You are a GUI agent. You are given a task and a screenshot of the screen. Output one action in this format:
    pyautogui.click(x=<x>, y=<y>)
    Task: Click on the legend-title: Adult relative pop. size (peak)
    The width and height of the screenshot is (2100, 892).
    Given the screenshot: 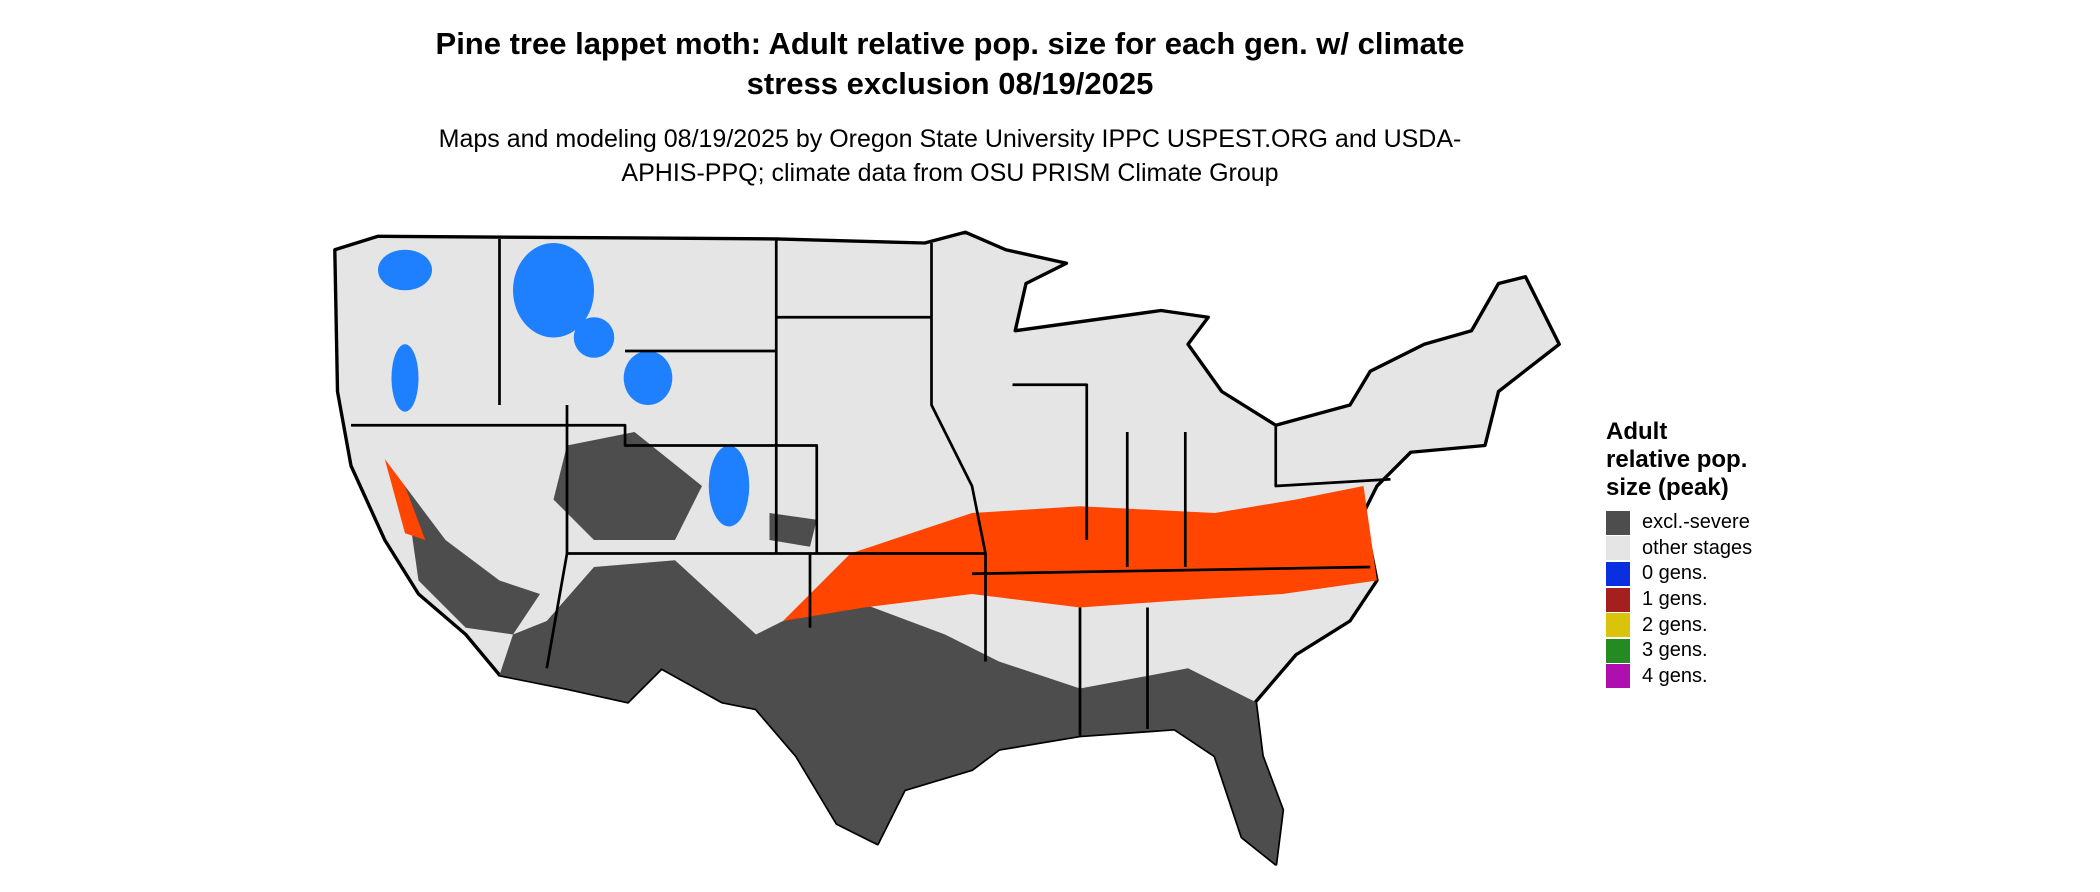 What is the action you would take?
    pyautogui.click(x=1677, y=459)
    